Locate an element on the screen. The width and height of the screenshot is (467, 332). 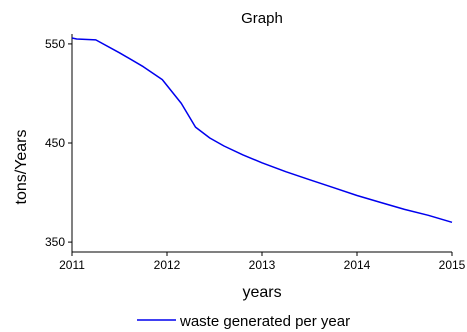
y-tick-label: 550 is located at coordinates (55, 44).